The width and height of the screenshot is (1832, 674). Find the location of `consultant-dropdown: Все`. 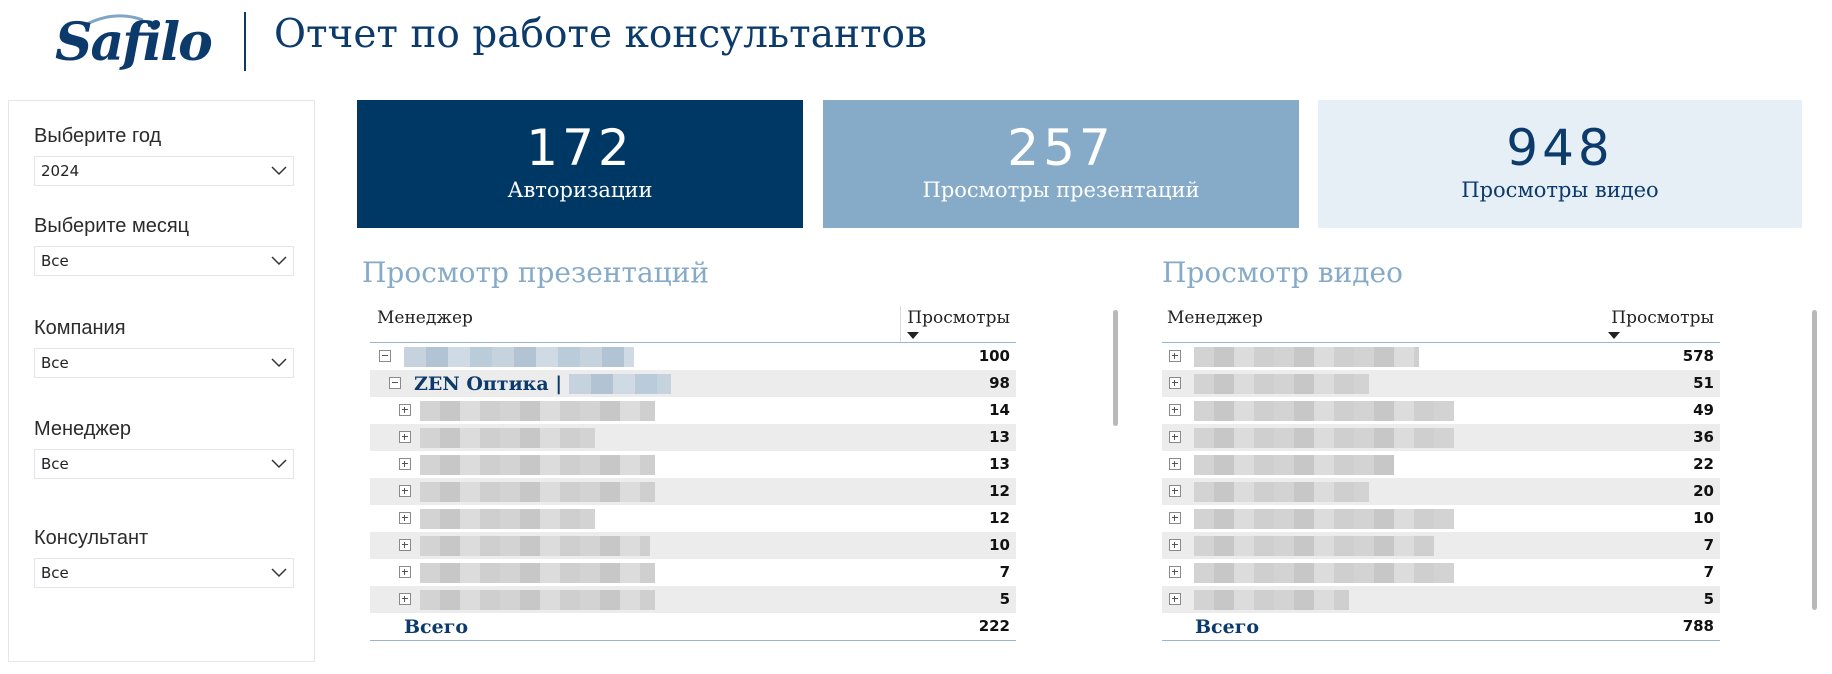

consultant-dropdown: Все is located at coordinates (164, 573).